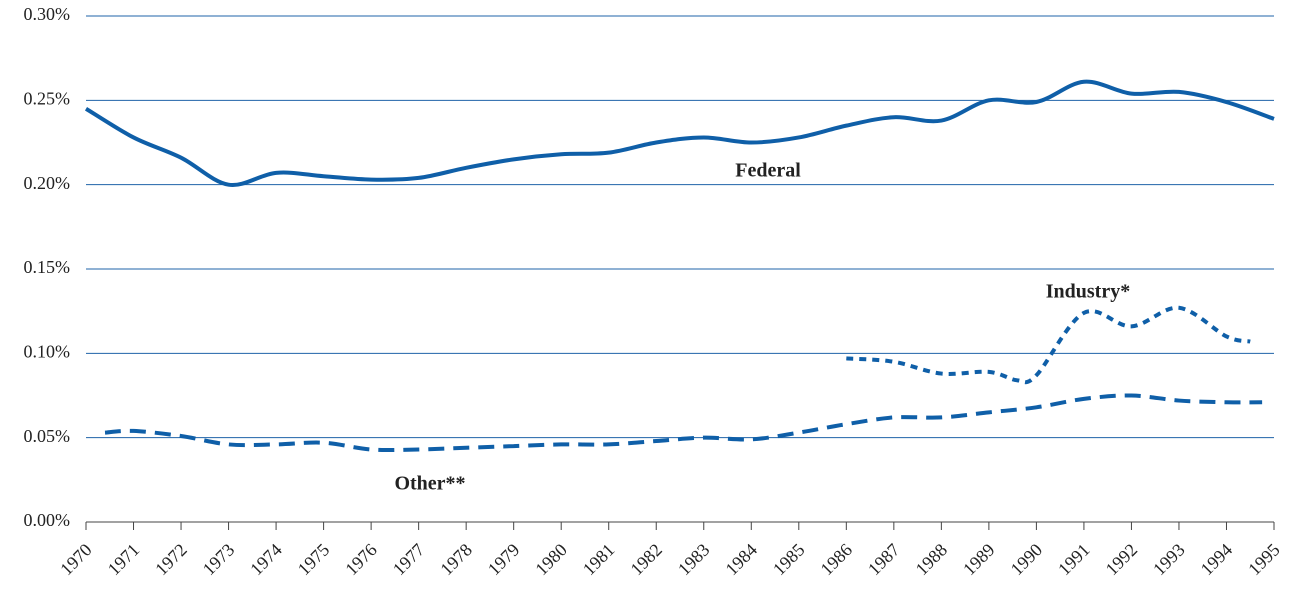 The height and width of the screenshot is (594, 1294). I want to click on x-tick-label: 1983, so click(694, 560).